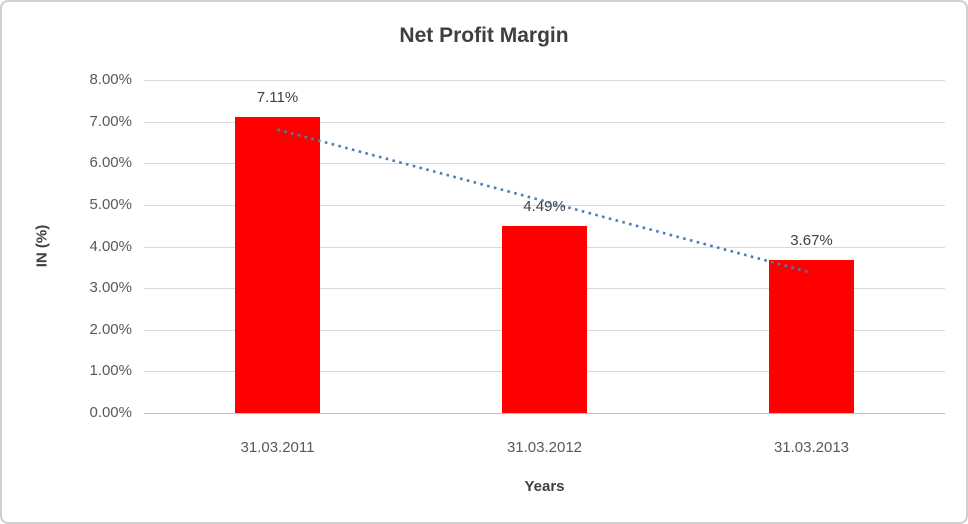 The width and height of the screenshot is (968, 524). What do you see at coordinates (544, 486) in the screenshot?
I see `x-axis-title: Years` at bounding box center [544, 486].